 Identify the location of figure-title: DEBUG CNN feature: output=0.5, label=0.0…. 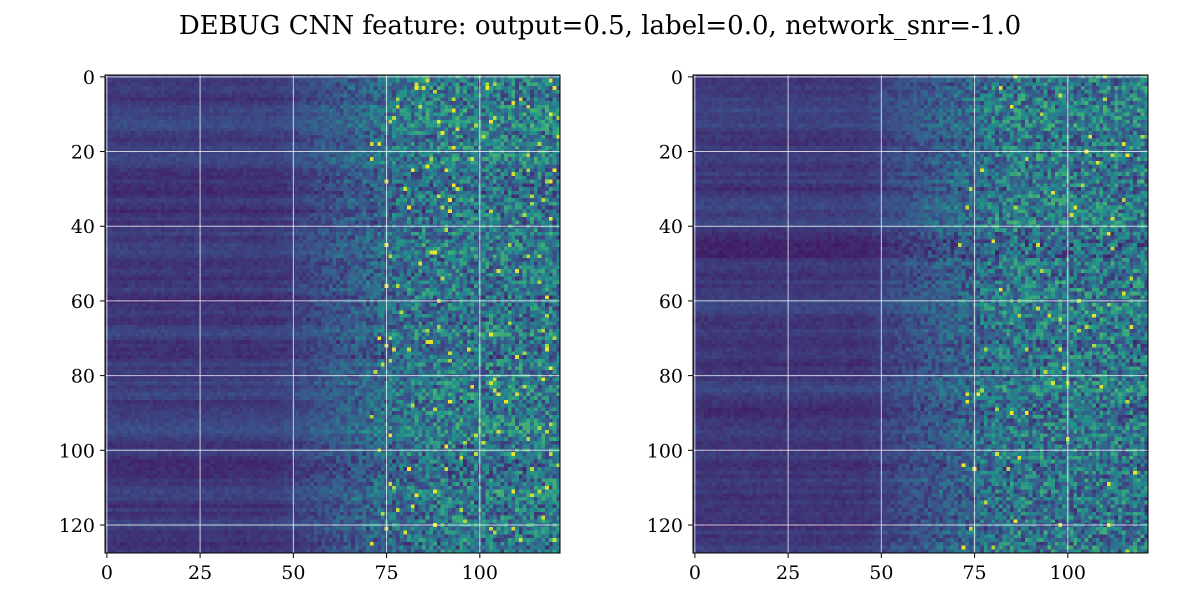
(600, 26).